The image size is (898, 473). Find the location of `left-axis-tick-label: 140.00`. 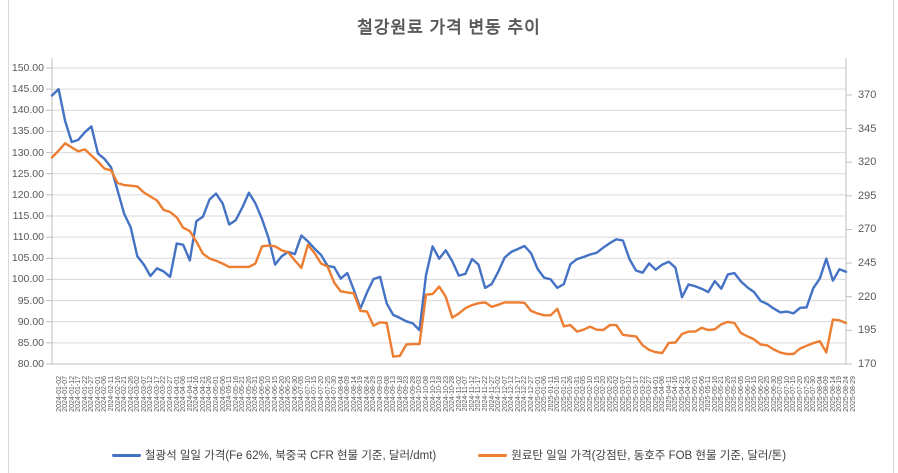

left-axis-tick-label: 140.00 is located at coordinates (27, 110).